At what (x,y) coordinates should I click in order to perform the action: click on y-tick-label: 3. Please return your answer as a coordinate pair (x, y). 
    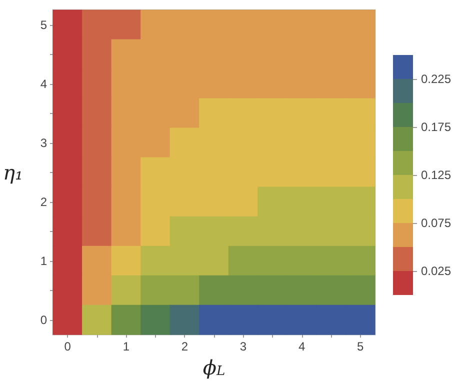
    Looking at the image, I should click on (44, 143).